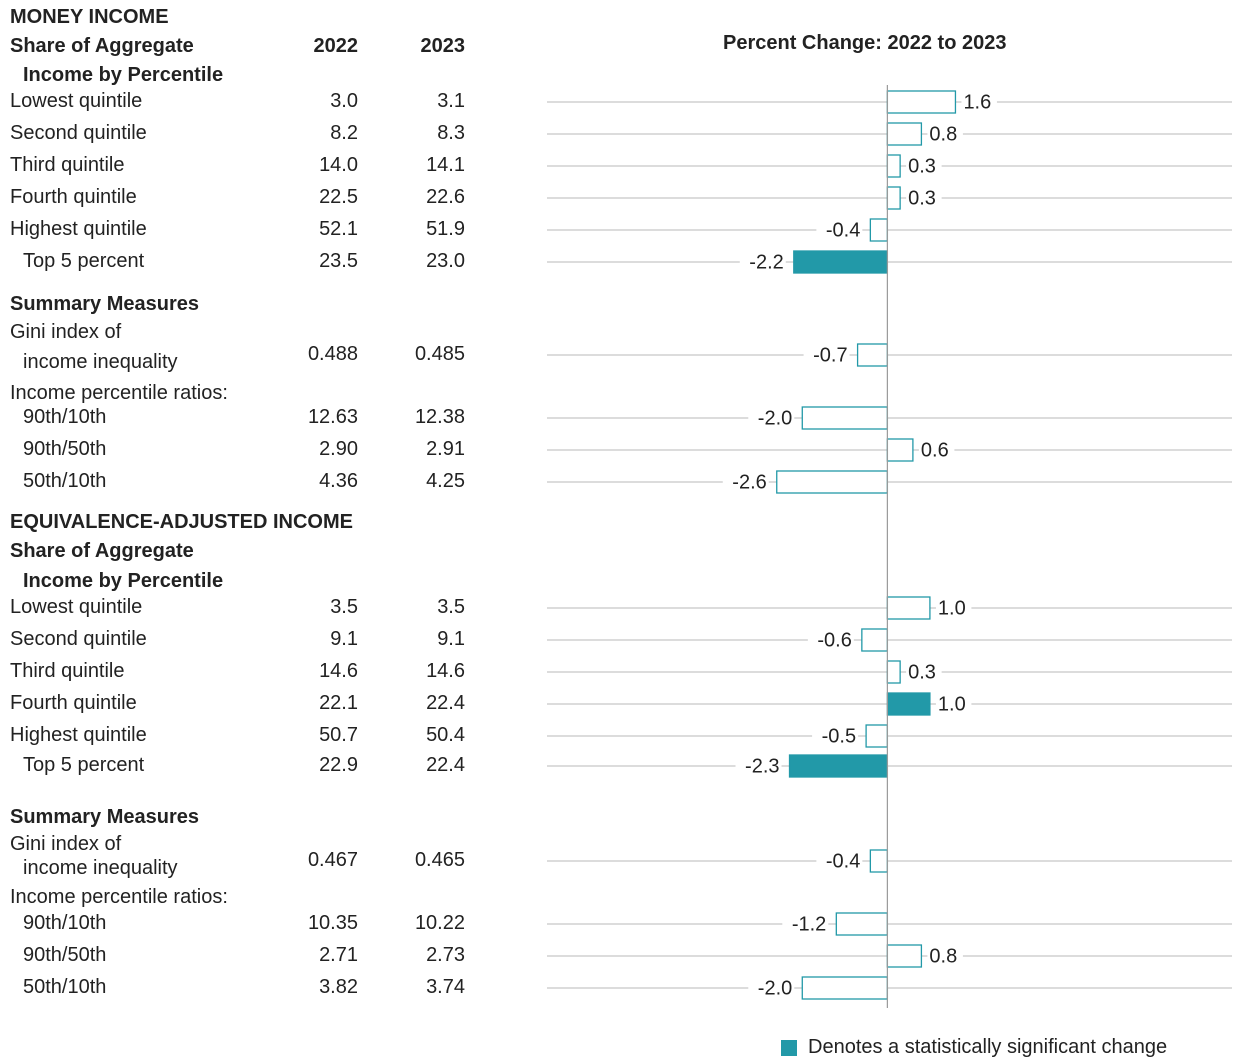 The image size is (1248, 1059). Describe the element at coordinates (344, 607) in the screenshot. I see `value-2022: 3.5` at that location.